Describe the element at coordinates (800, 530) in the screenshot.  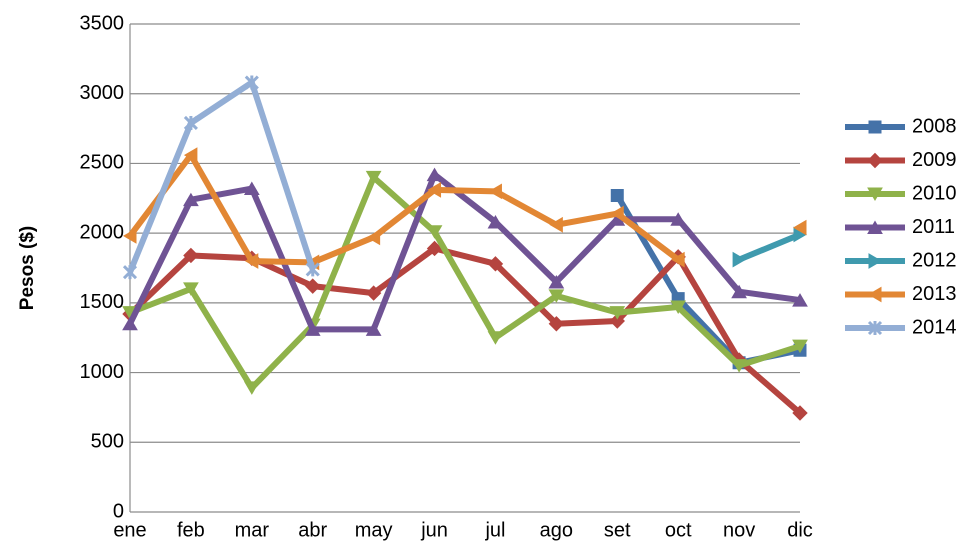
I see `x-tick-label: dic` at that location.